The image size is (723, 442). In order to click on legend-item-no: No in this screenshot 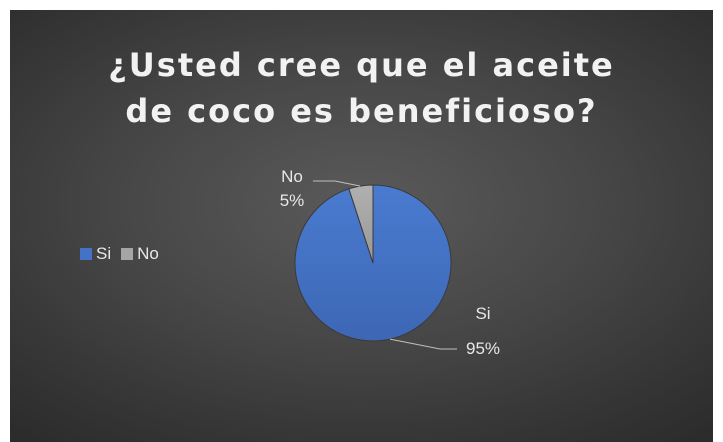, I will do `click(140, 254)`.